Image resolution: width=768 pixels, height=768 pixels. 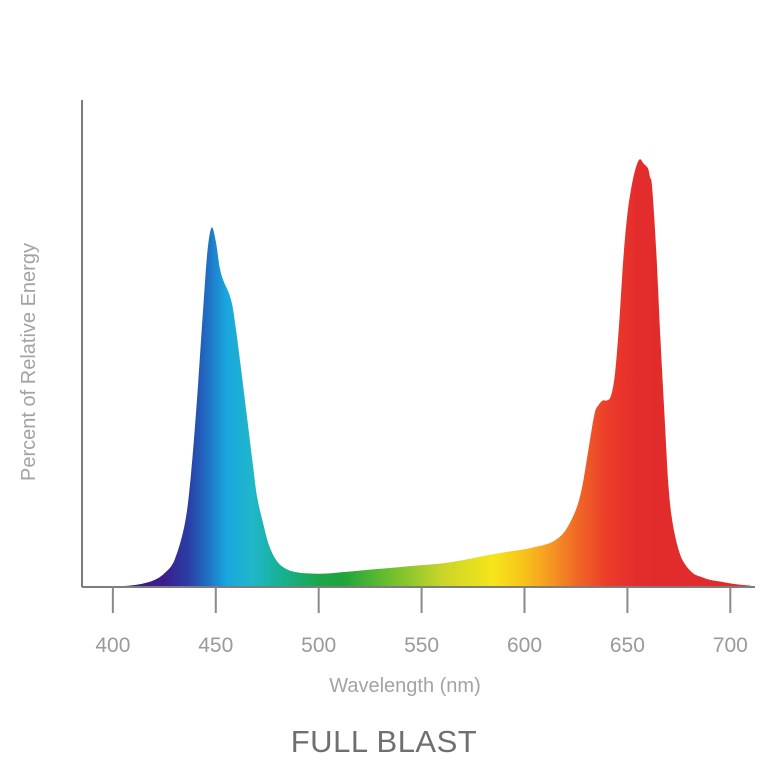 I want to click on x-tick-label: 550, so click(x=421, y=645).